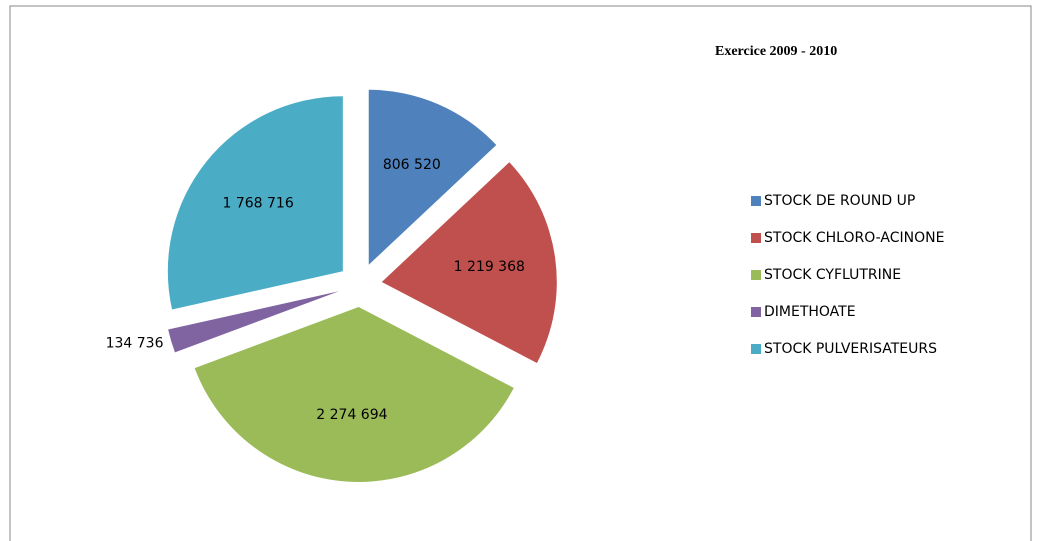 Image resolution: width=1040 pixels, height=541 pixels. I want to click on data-label: 1 219 368, so click(489, 267).